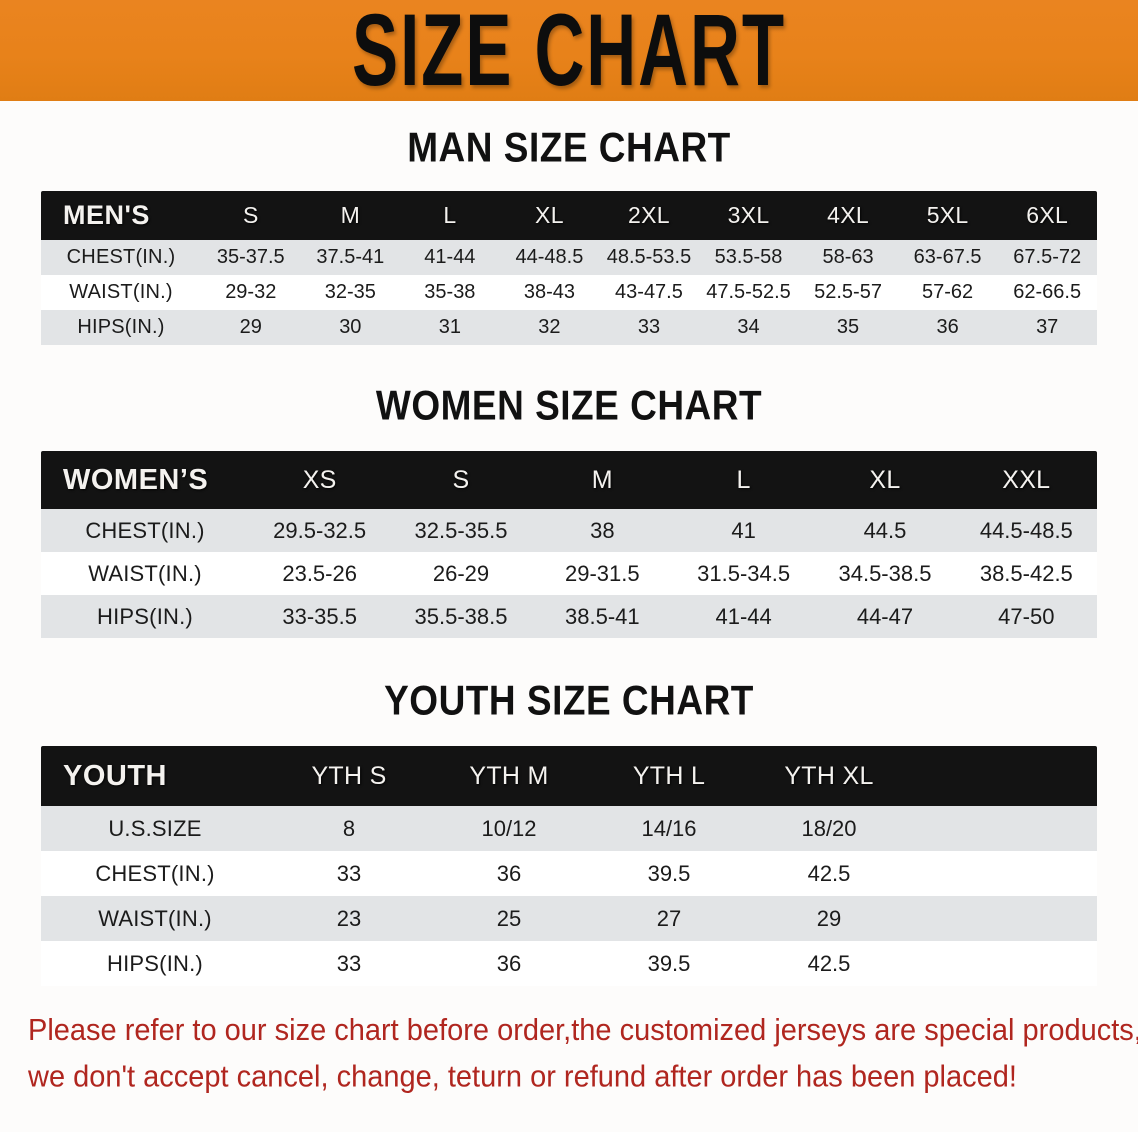 The height and width of the screenshot is (1132, 1138). What do you see at coordinates (885, 573) in the screenshot?
I see `table-cell: 34.5-38.5` at bounding box center [885, 573].